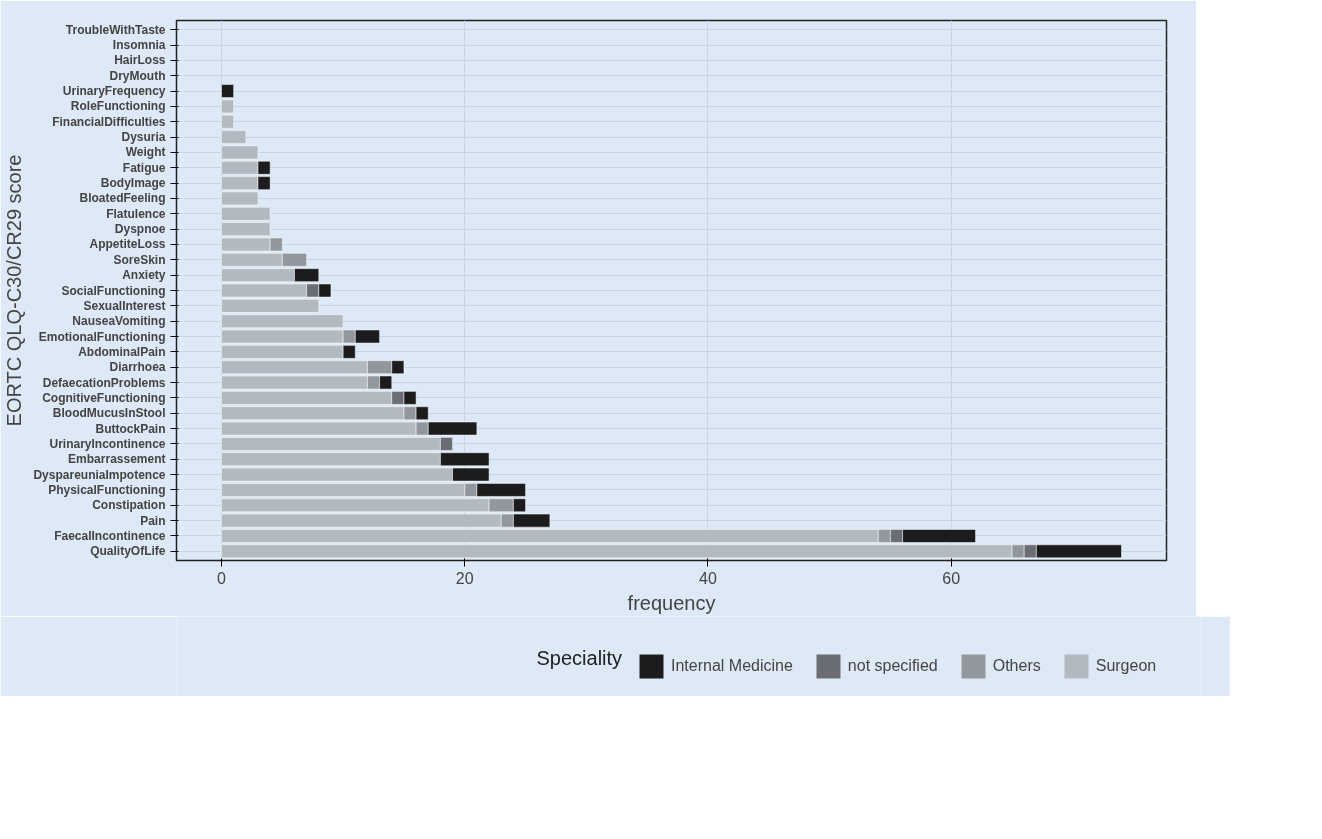 Image resolution: width=1322 pixels, height=839 pixels. Describe the element at coordinates (139, 45) in the screenshot. I see `y-tick-label: Insomnia` at that location.